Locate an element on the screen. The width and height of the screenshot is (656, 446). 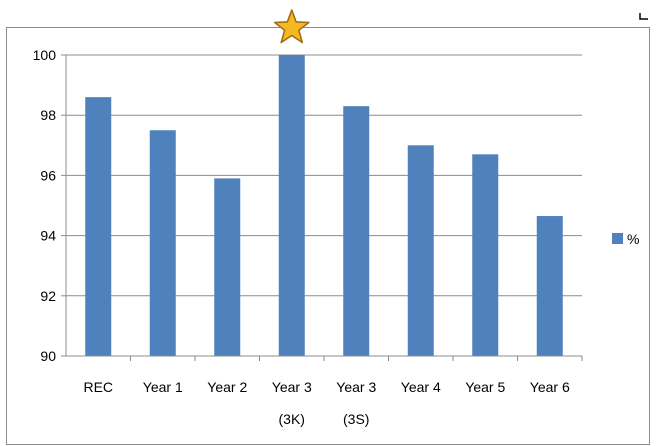
legend-swatch is located at coordinates (617, 238).